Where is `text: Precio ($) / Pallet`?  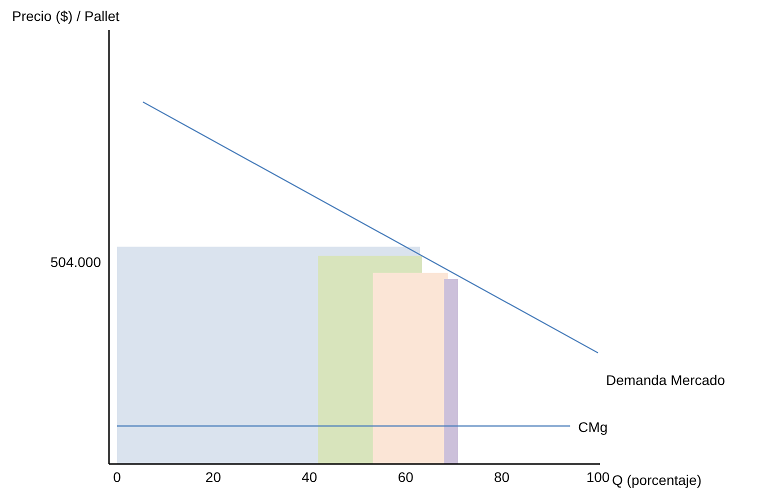 text: Precio ($) / Pallet is located at coordinates (66, 16).